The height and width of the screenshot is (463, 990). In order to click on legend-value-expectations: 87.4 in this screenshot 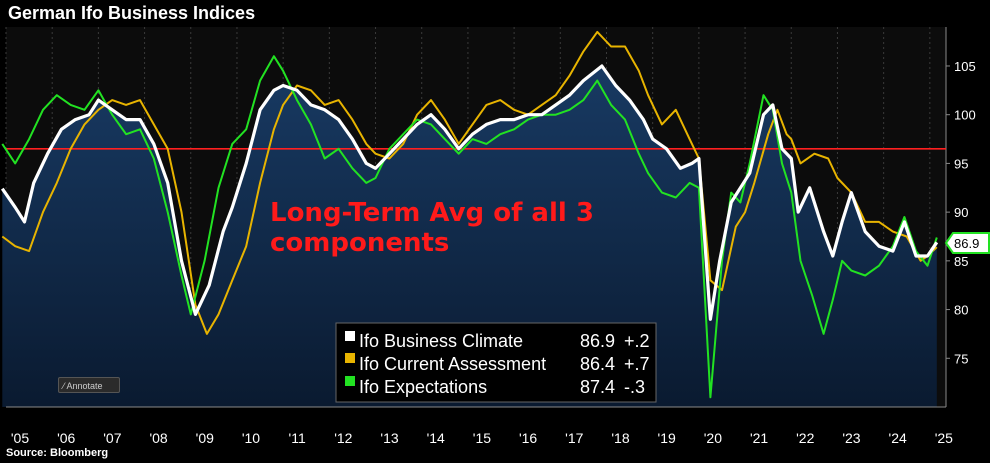, I will do `click(597, 387)`.